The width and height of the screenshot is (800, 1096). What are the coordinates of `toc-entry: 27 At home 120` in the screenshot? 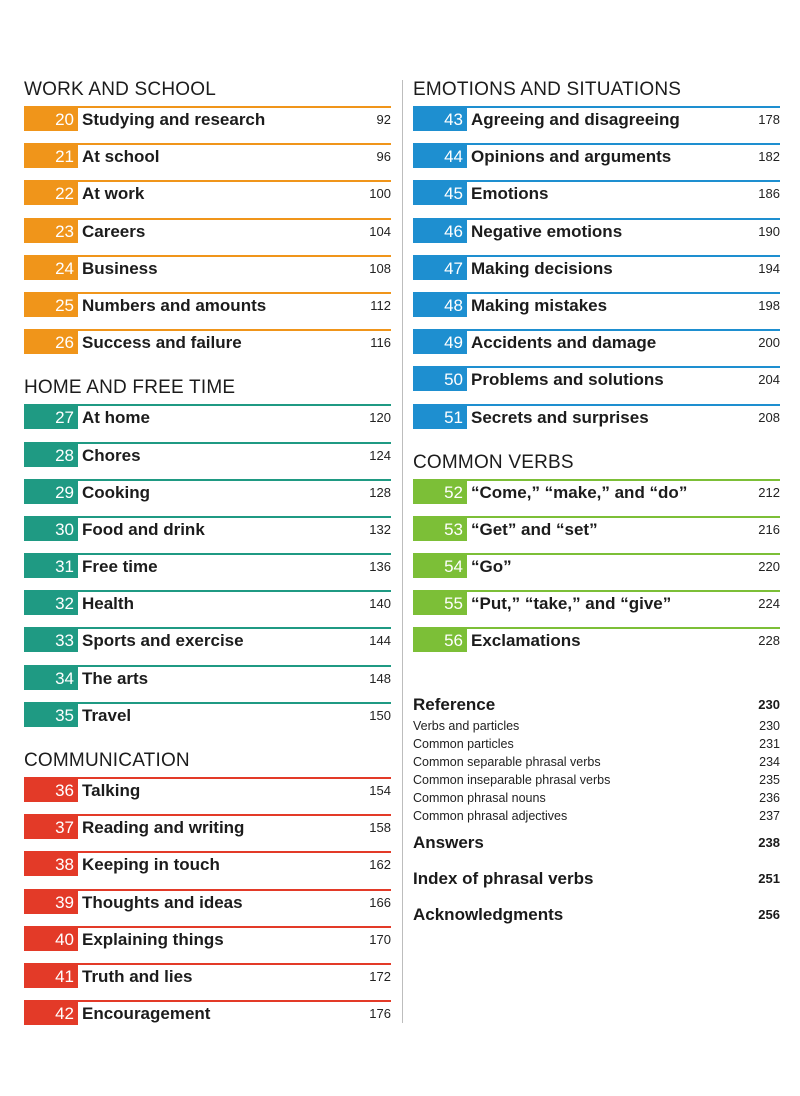 It's located at (207, 422).